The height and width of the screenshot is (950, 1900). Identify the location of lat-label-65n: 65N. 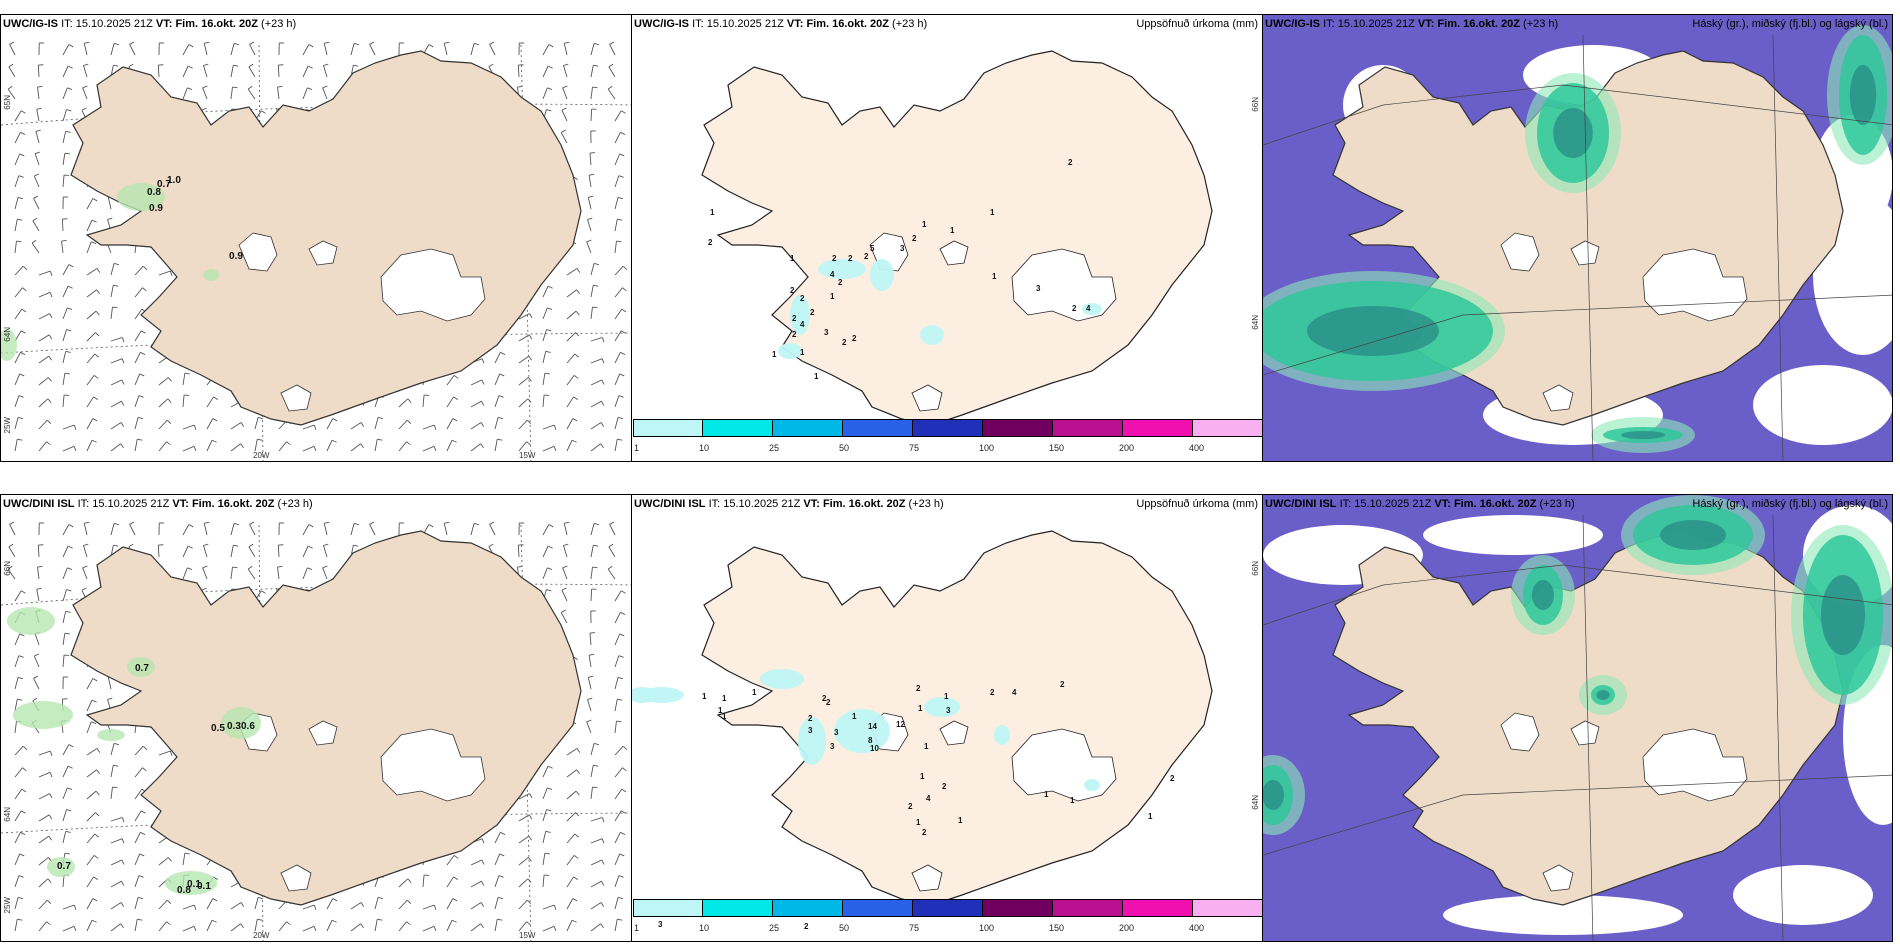
(7, 102).